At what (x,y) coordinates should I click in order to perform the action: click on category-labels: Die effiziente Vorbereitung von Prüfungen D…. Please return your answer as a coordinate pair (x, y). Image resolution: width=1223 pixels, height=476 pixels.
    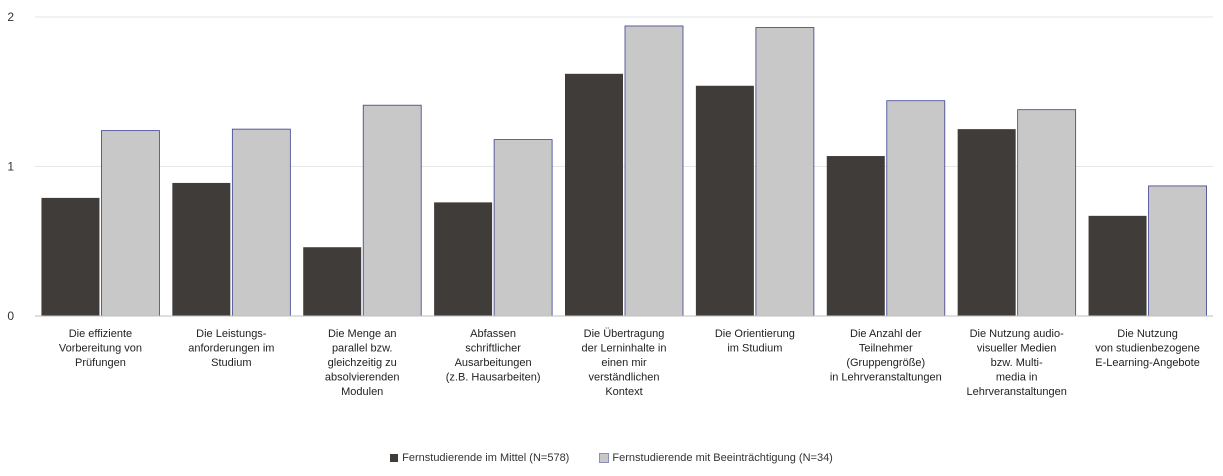
    Looking at the image, I should click on (629, 363).